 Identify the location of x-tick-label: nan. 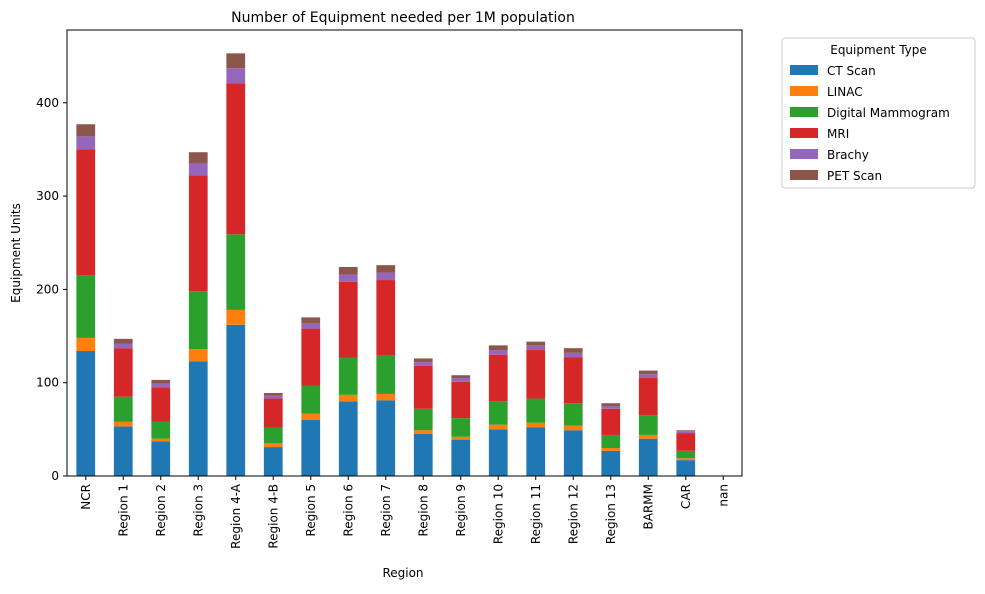
(723, 495).